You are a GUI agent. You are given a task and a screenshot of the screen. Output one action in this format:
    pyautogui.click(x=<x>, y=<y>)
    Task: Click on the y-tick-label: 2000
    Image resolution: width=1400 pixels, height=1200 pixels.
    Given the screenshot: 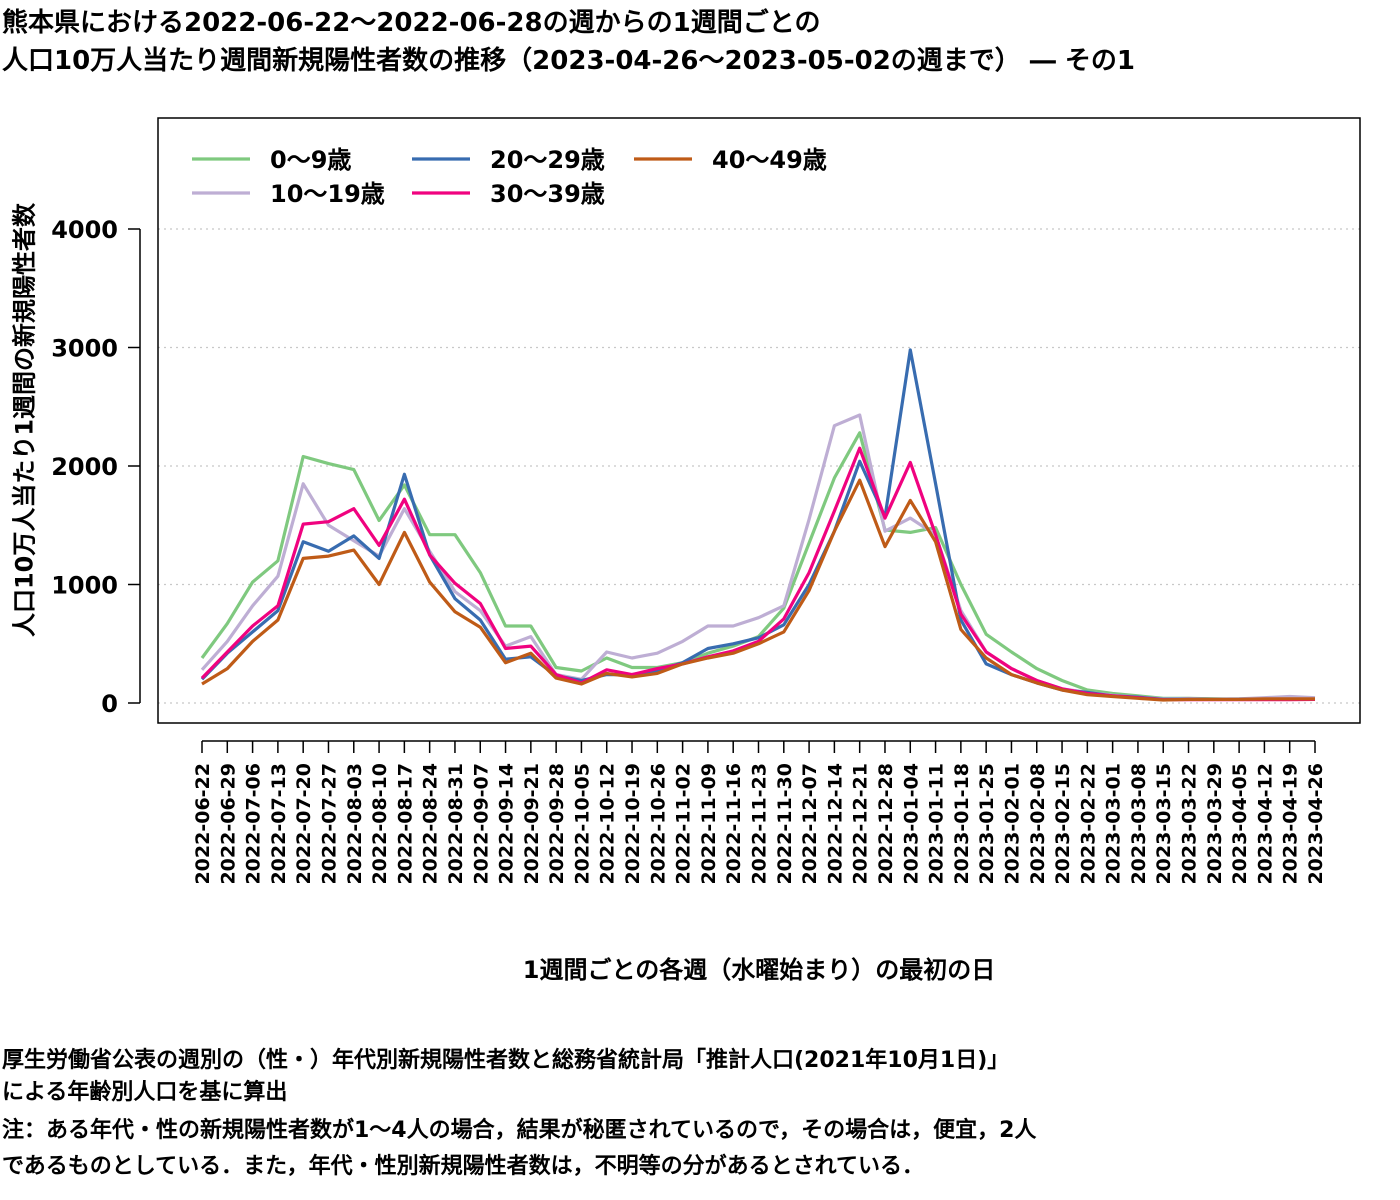 What is the action you would take?
    pyautogui.click(x=84, y=467)
    